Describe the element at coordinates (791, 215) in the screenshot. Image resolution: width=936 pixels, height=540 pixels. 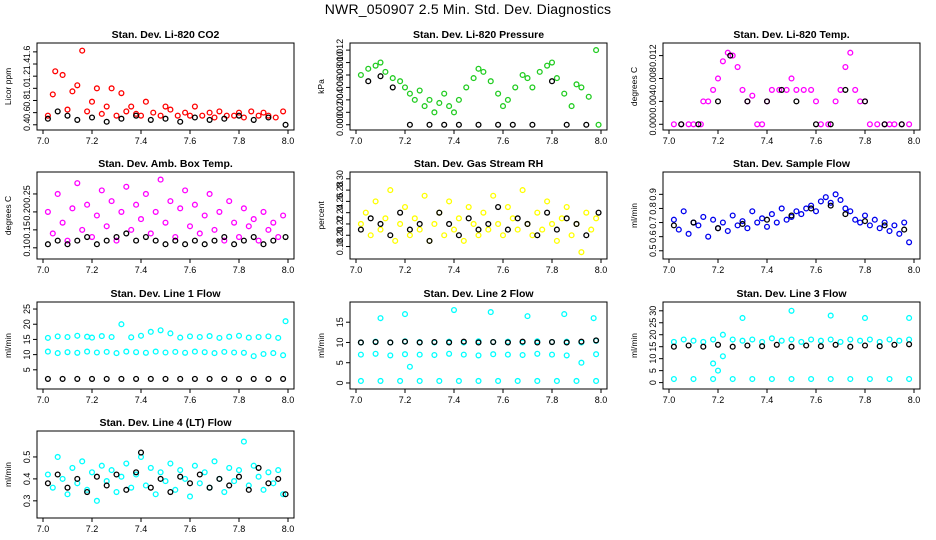
I see `plot-frame` at that location.